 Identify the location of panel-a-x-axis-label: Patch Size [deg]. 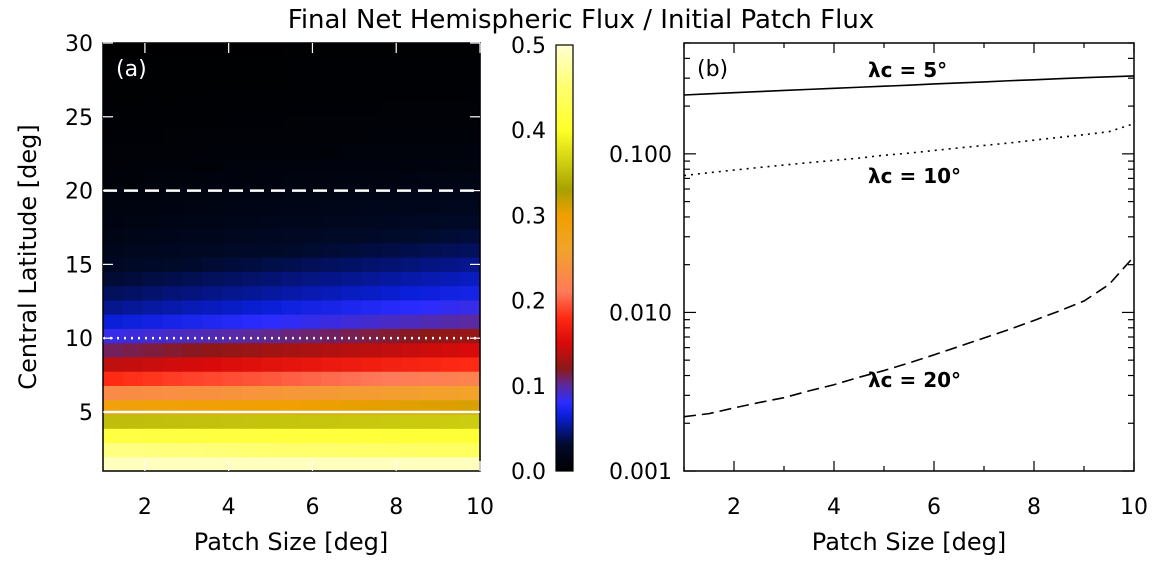
(291, 542).